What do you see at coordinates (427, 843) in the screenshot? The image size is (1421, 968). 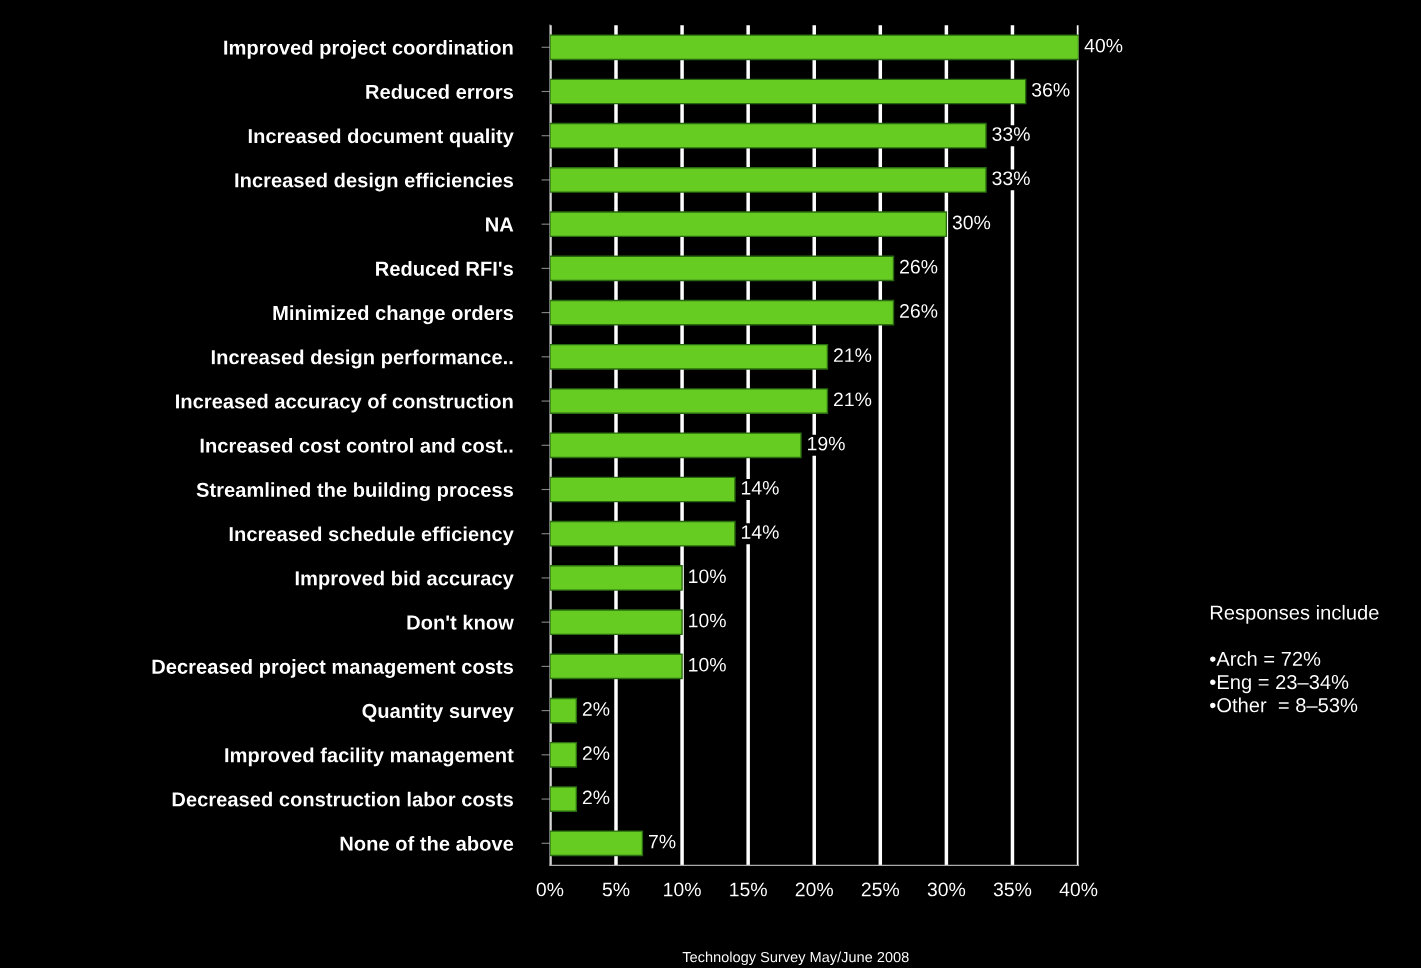 I see `y-tick-label: None of the above` at bounding box center [427, 843].